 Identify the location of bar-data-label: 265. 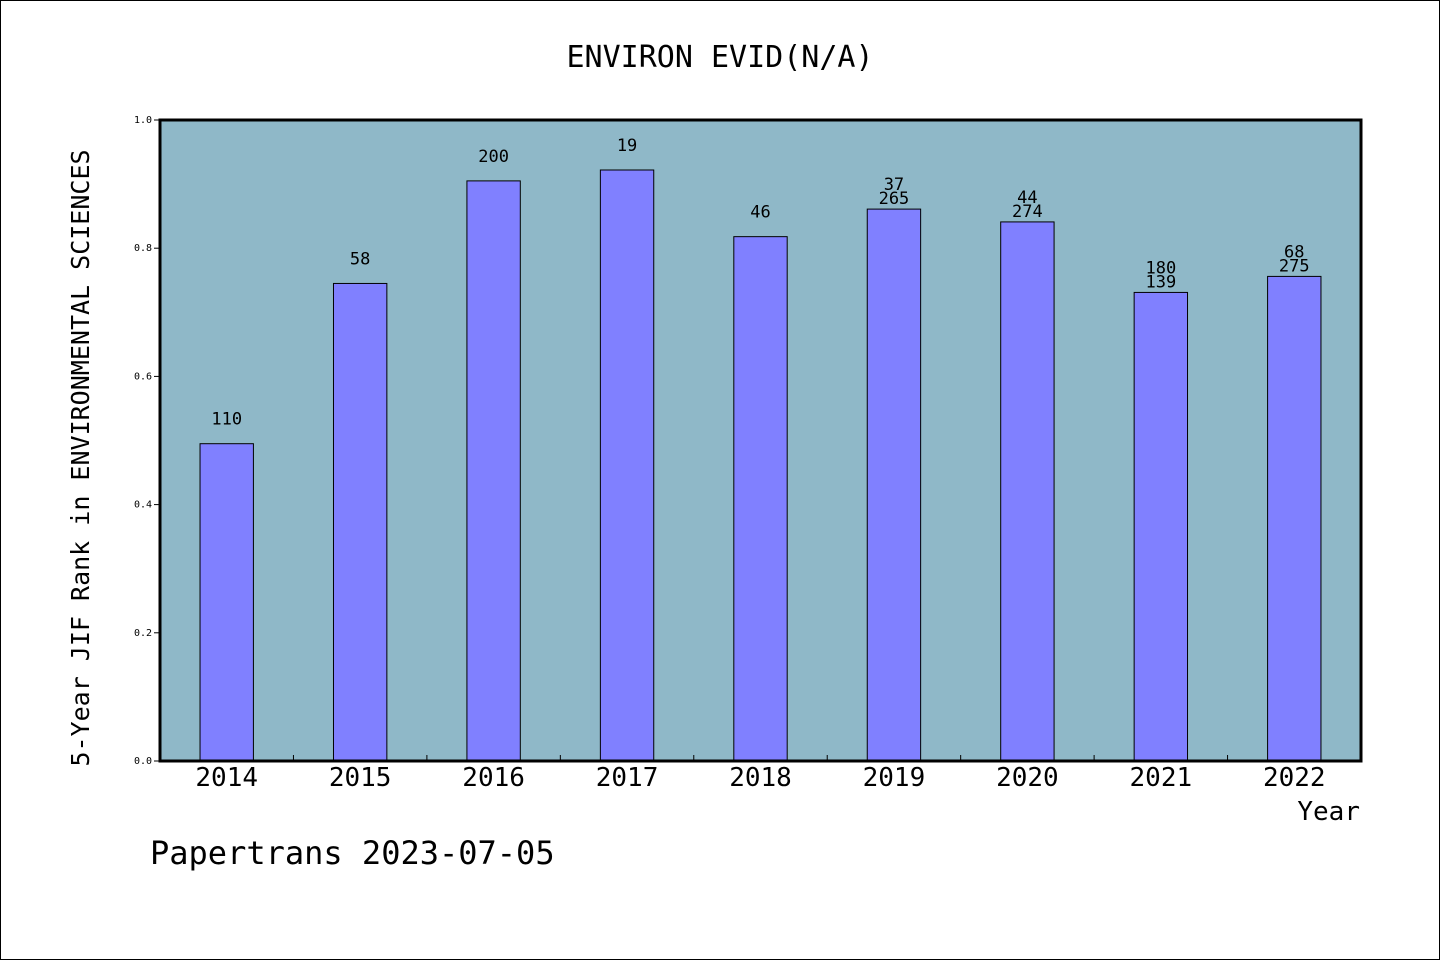
(894, 199).